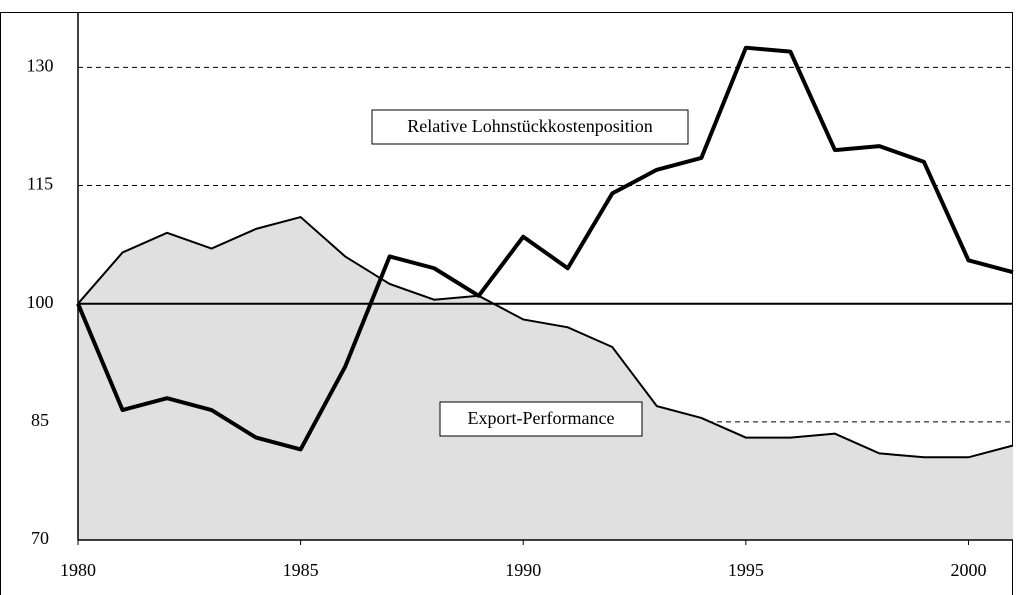  What do you see at coordinates (523, 570) in the screenshot?
I see `x-tick-label: 1990` at bounding box center [523, 570].